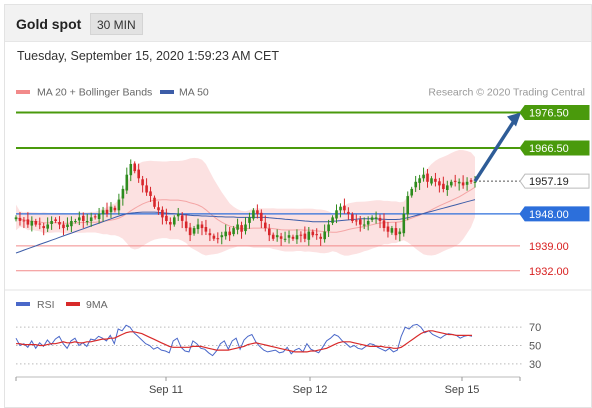 The height and width of the screenshot is (408, 592). Describe the element at coordinates (506, 93) in the screenshot. I see `copyright-text: Research © 2020 Trading Central` at that location.